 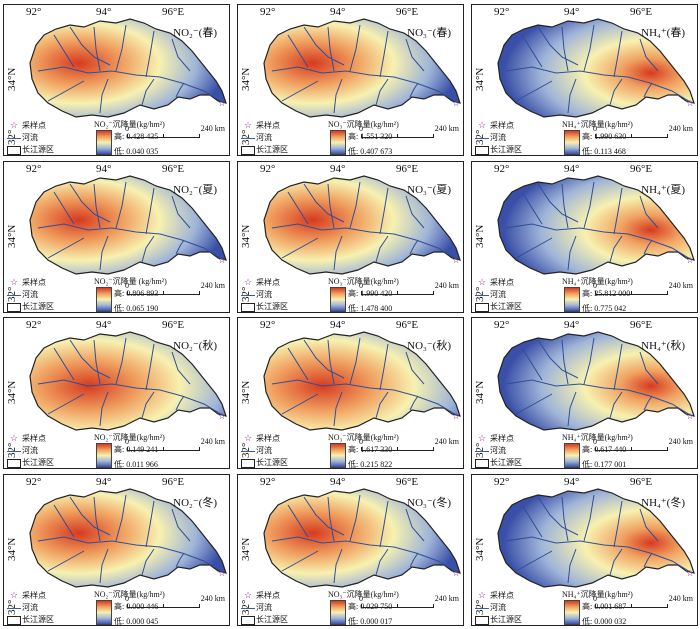 What do you see at coordinates (595, 598) in the screenshot?
I see `scale-zero-label: 0` at bounding box center [595, 598].